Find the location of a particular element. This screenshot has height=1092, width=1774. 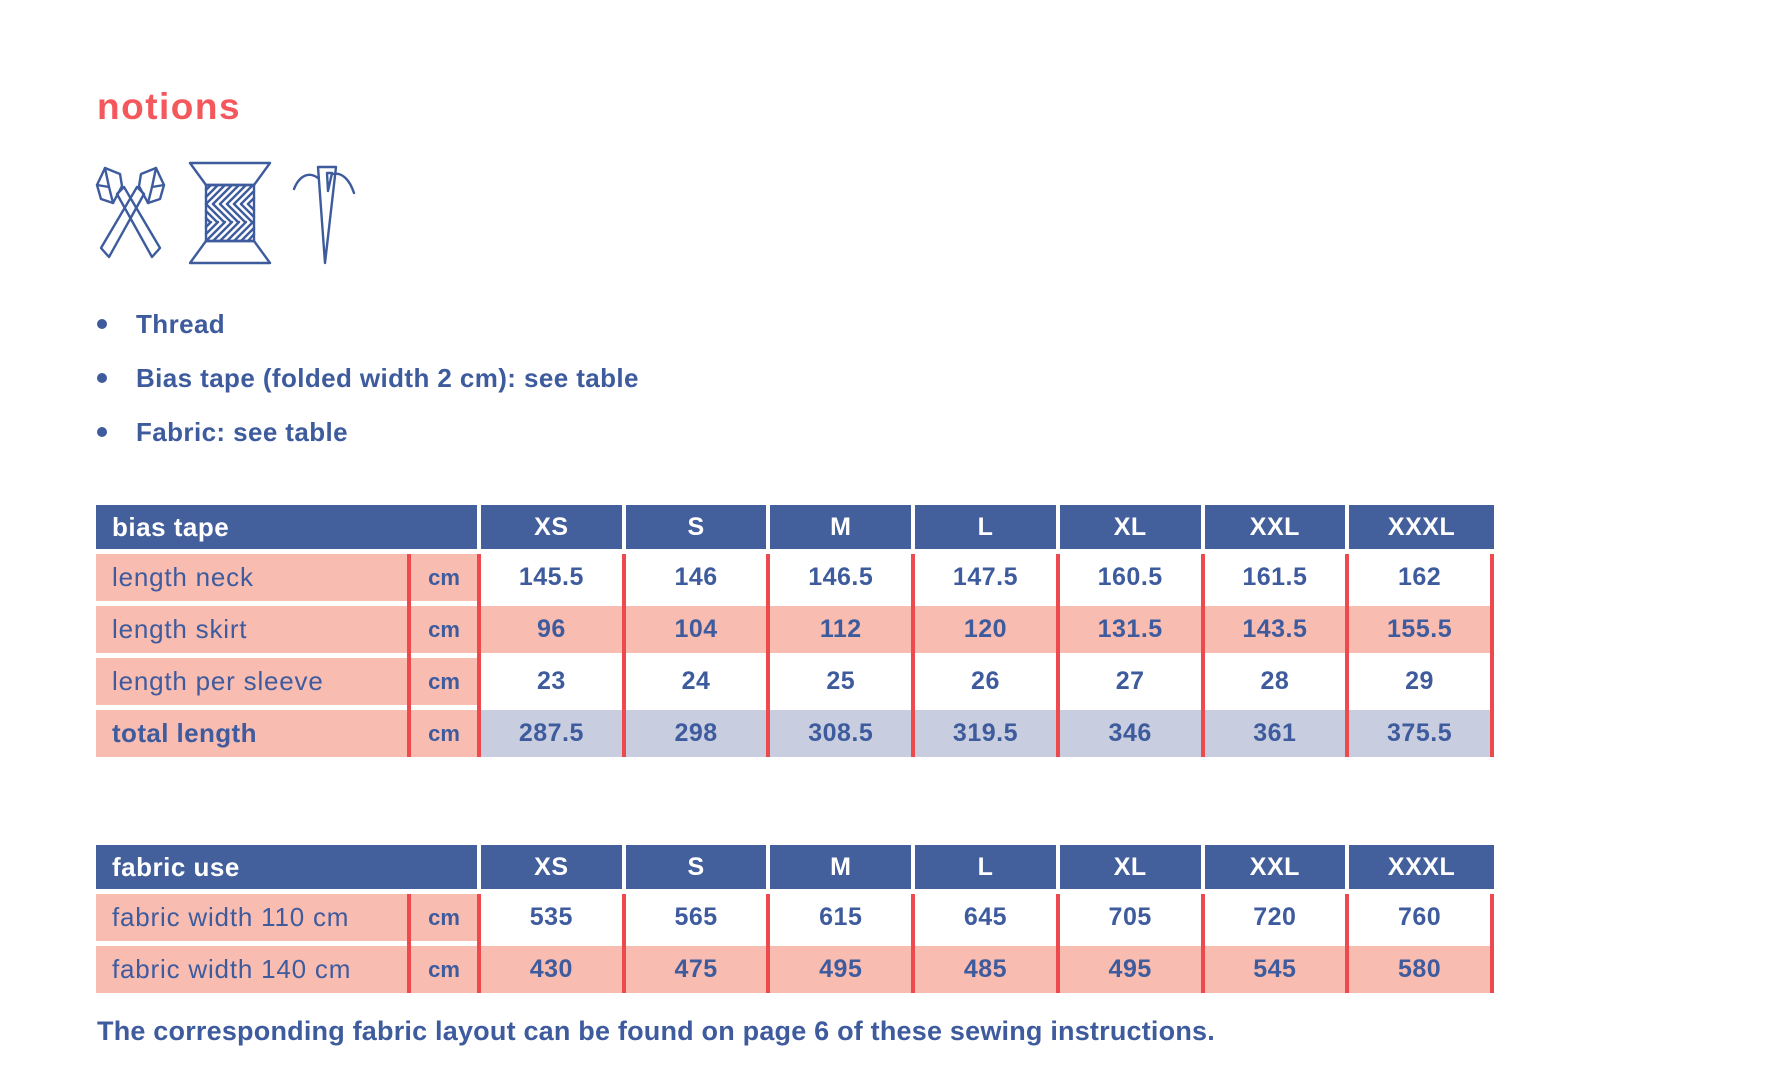

list-item: Fabric: see table is located at coordinates (368, 432).